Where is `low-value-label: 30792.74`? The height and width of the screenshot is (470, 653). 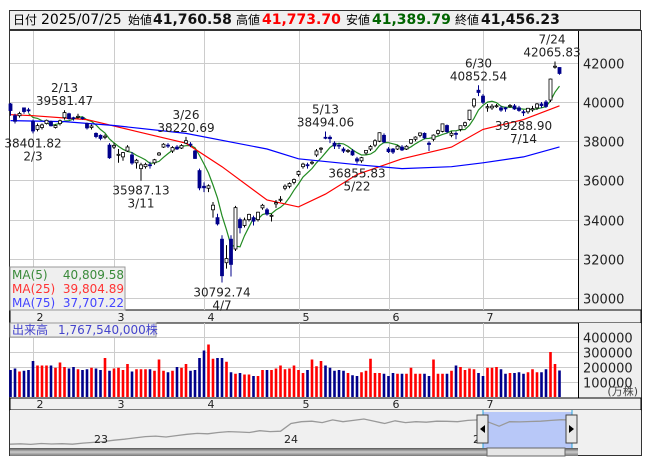
low-value-label: 30792.74 is located at coordinates (221, 292).